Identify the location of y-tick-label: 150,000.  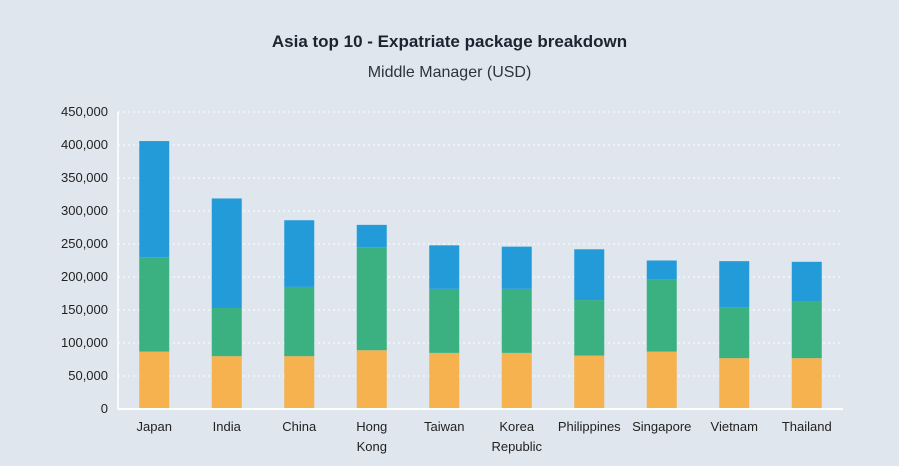
(84, 309).